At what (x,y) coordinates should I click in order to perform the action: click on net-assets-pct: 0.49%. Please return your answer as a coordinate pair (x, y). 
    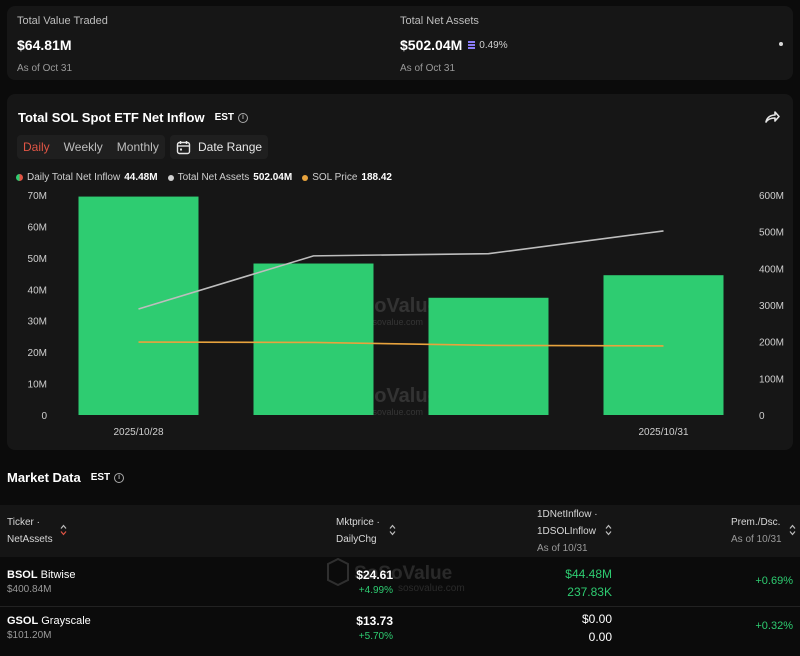
    Looking at the image, I should click on (493, 45).